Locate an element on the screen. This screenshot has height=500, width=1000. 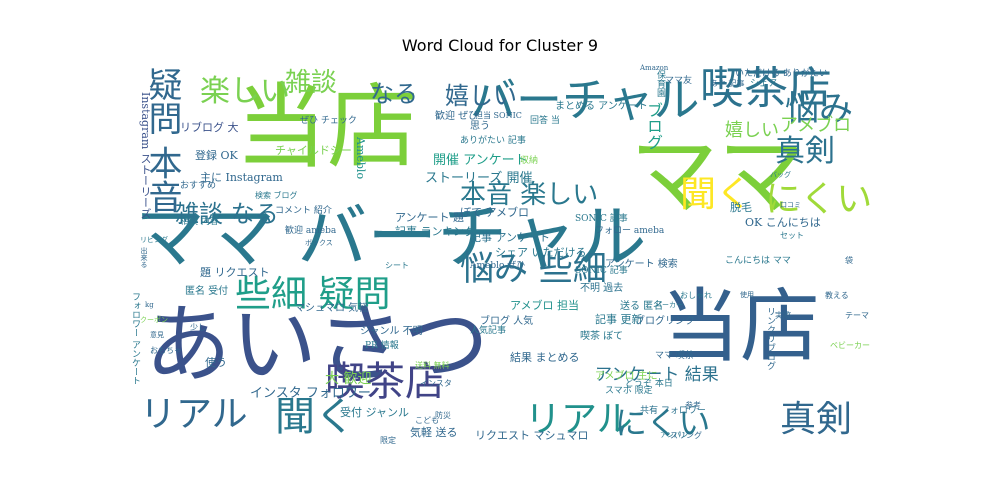
word-71: 気軽 送る is located at coordinates (434, 432).